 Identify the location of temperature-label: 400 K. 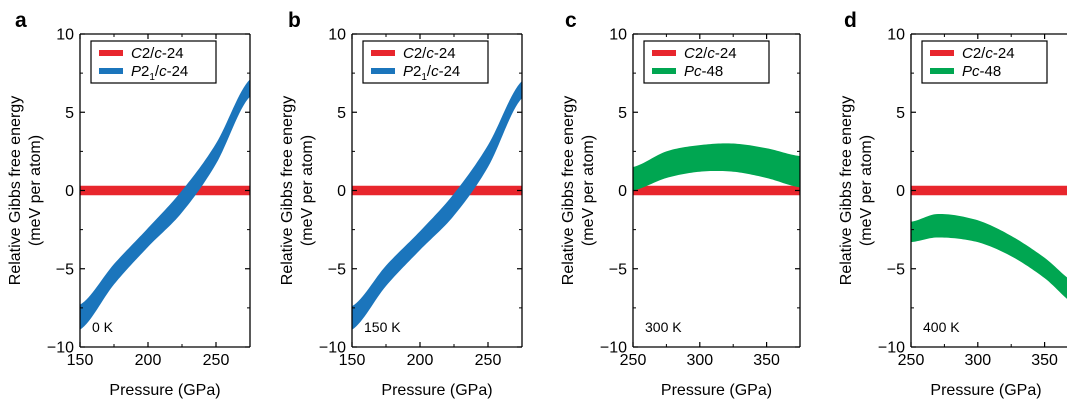
(941, 327).